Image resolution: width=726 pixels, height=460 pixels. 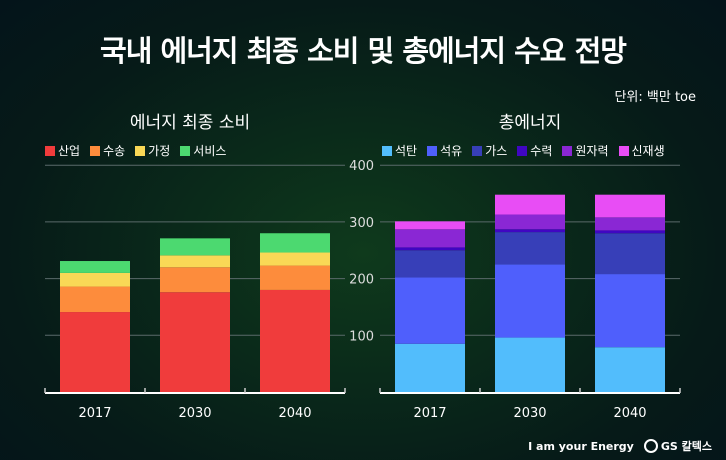 I want to click on unit-label: 단위: 백만 toe, so click(x=655, y=97).